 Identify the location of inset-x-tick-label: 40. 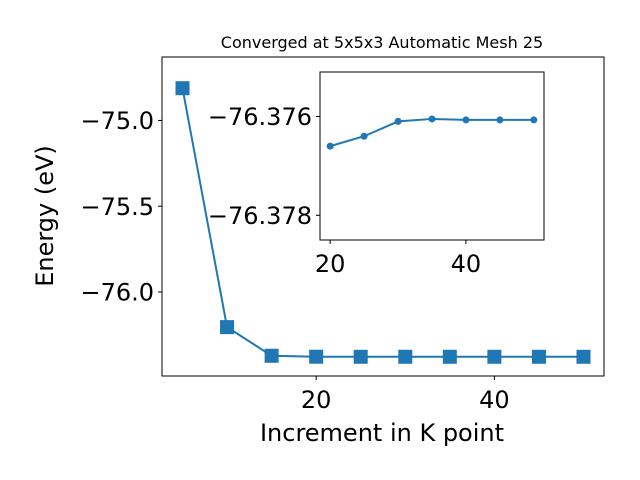
(466, 264).